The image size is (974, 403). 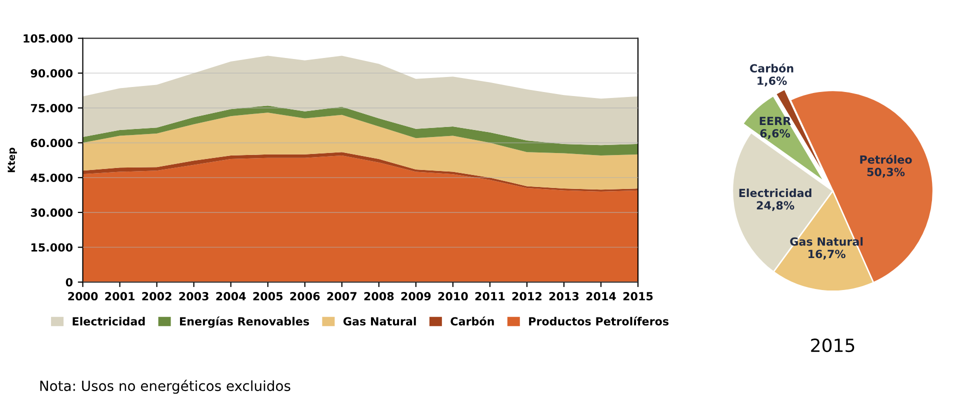 I want to click on text: Nota: Usos no energéticos excluidos, so click(x=165, y=387).